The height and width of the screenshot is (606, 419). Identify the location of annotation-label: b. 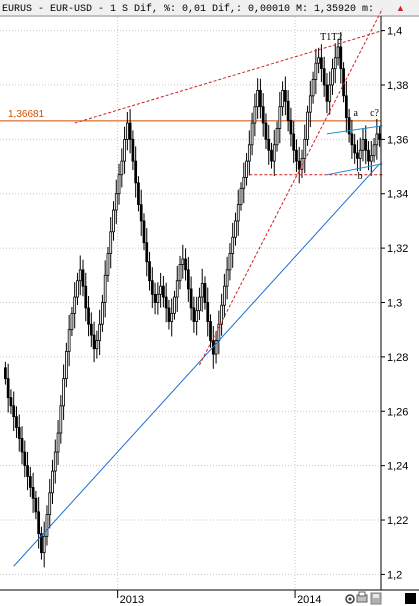
(360, 176).